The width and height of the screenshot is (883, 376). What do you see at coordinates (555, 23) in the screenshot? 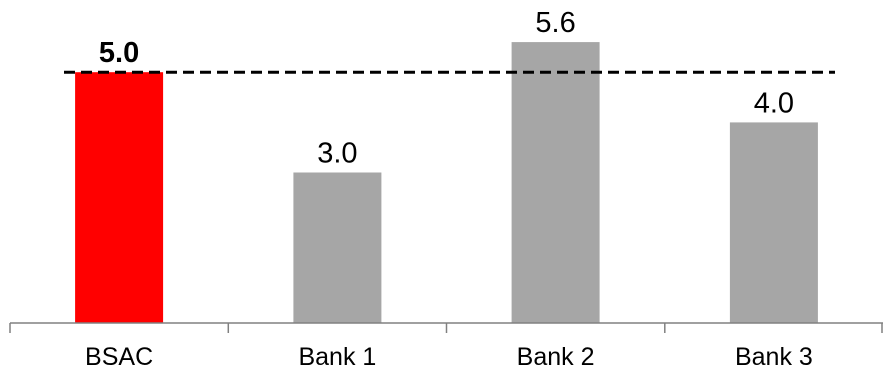
I see `value-label-bank-2: 5.6` at bounding box center [555, 23].